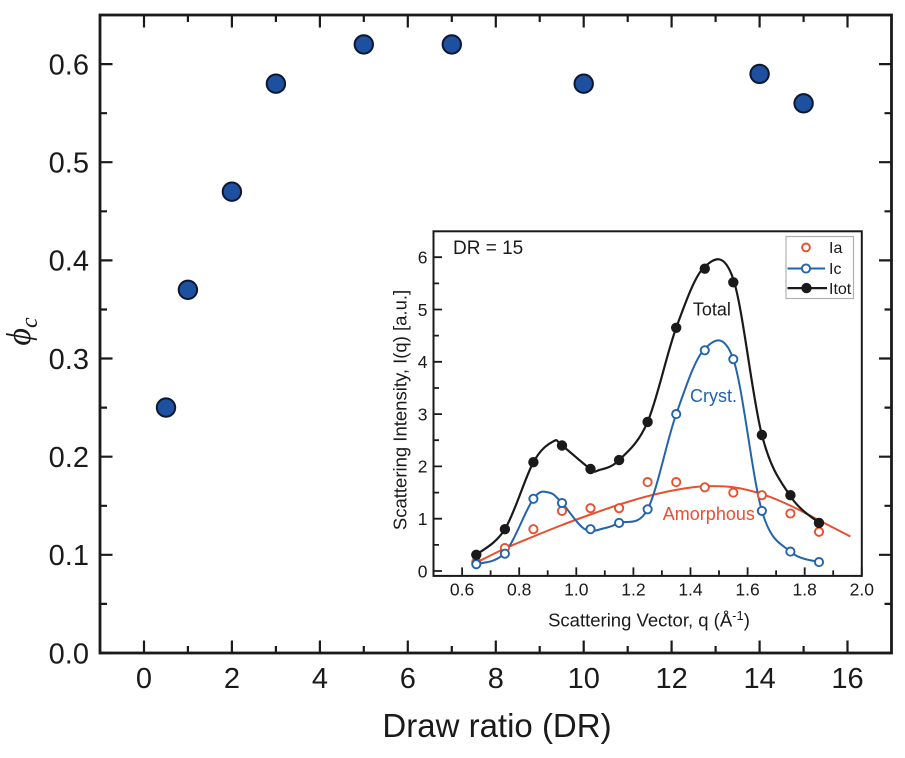  I want to click on svg-text:Scattering Intensity, I(q) [a.: Scattering Intensity, I(q) [a.u.], so click(400, 410).